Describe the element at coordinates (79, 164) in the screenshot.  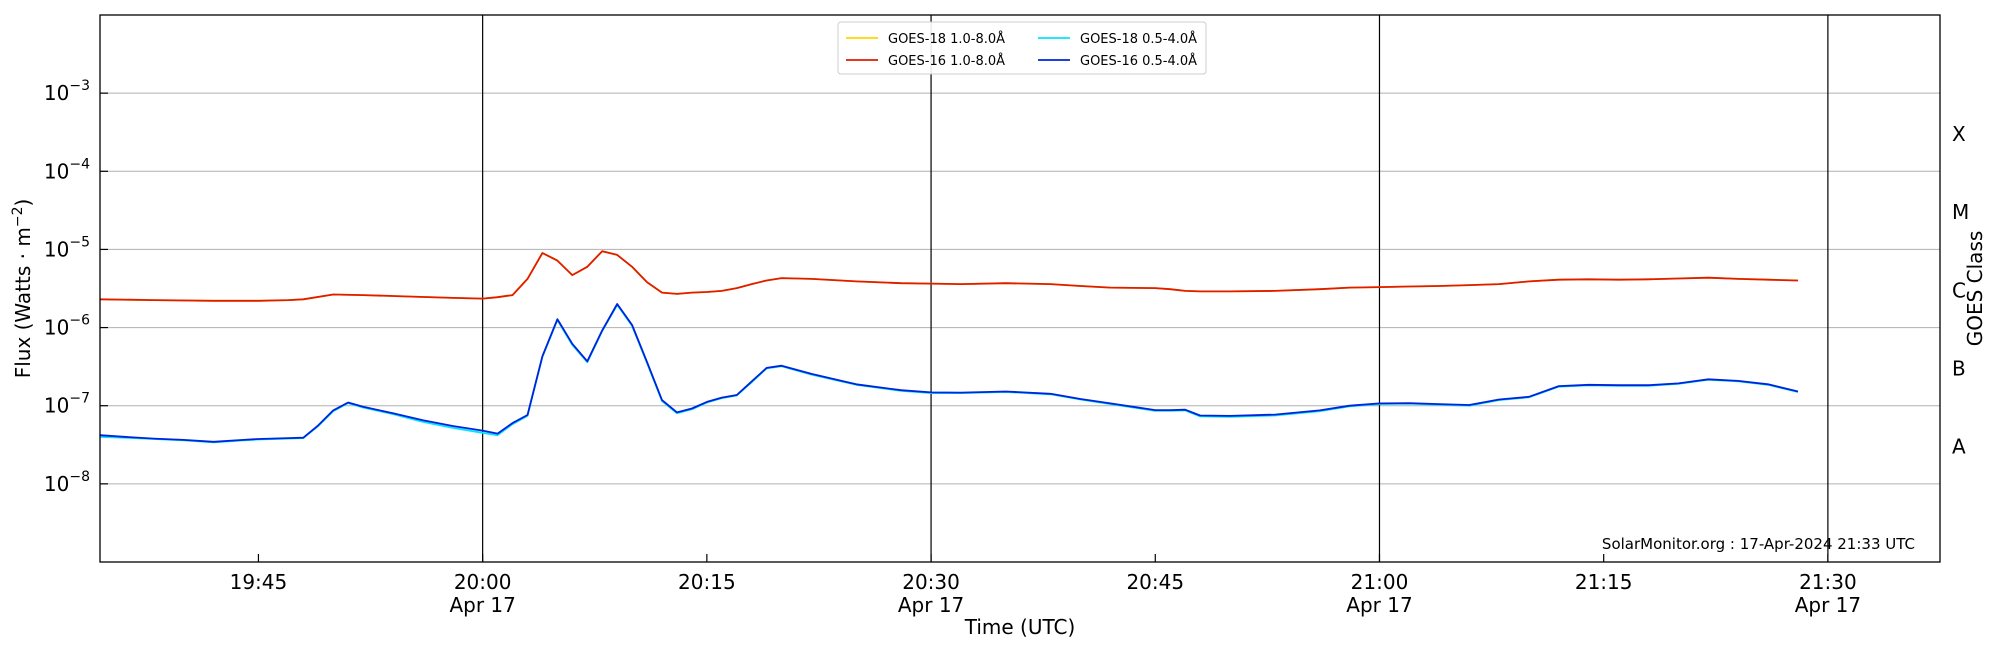
I see `y-tick-exponent: −4` at that location.